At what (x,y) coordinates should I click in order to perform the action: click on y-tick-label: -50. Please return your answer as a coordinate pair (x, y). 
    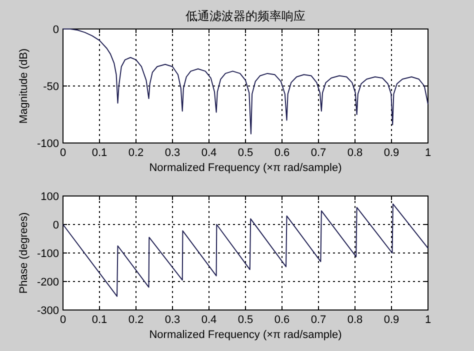
    Looking at the image, I should click on (51, 87).